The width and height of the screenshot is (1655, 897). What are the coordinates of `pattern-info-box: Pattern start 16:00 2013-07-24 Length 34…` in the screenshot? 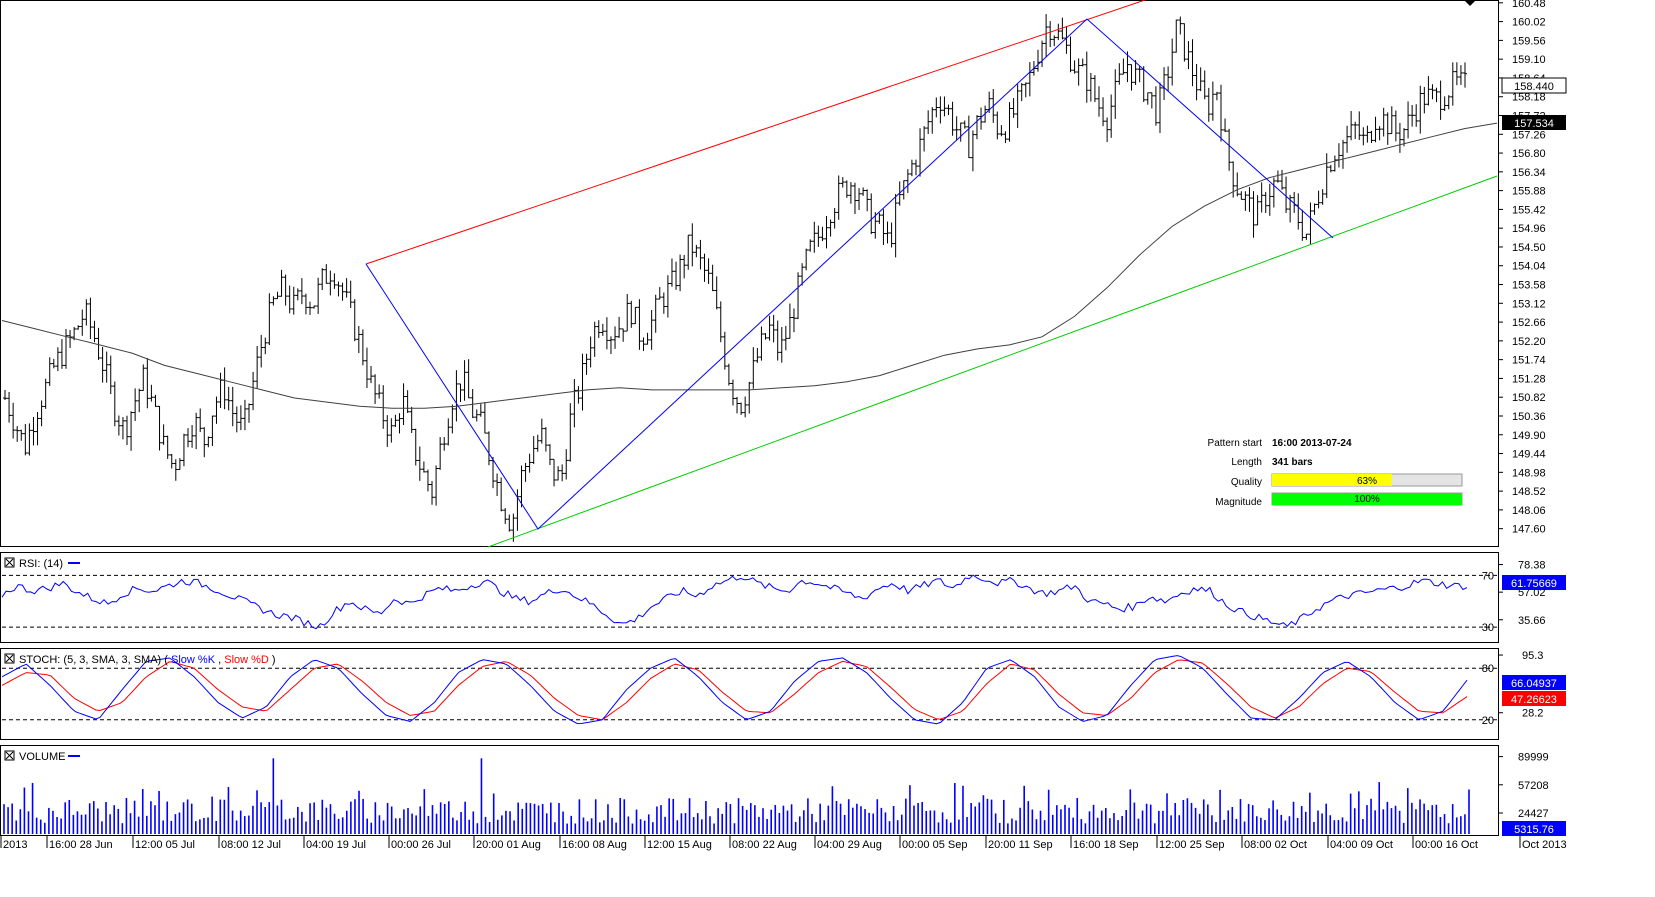 It's located at (1335, 473).